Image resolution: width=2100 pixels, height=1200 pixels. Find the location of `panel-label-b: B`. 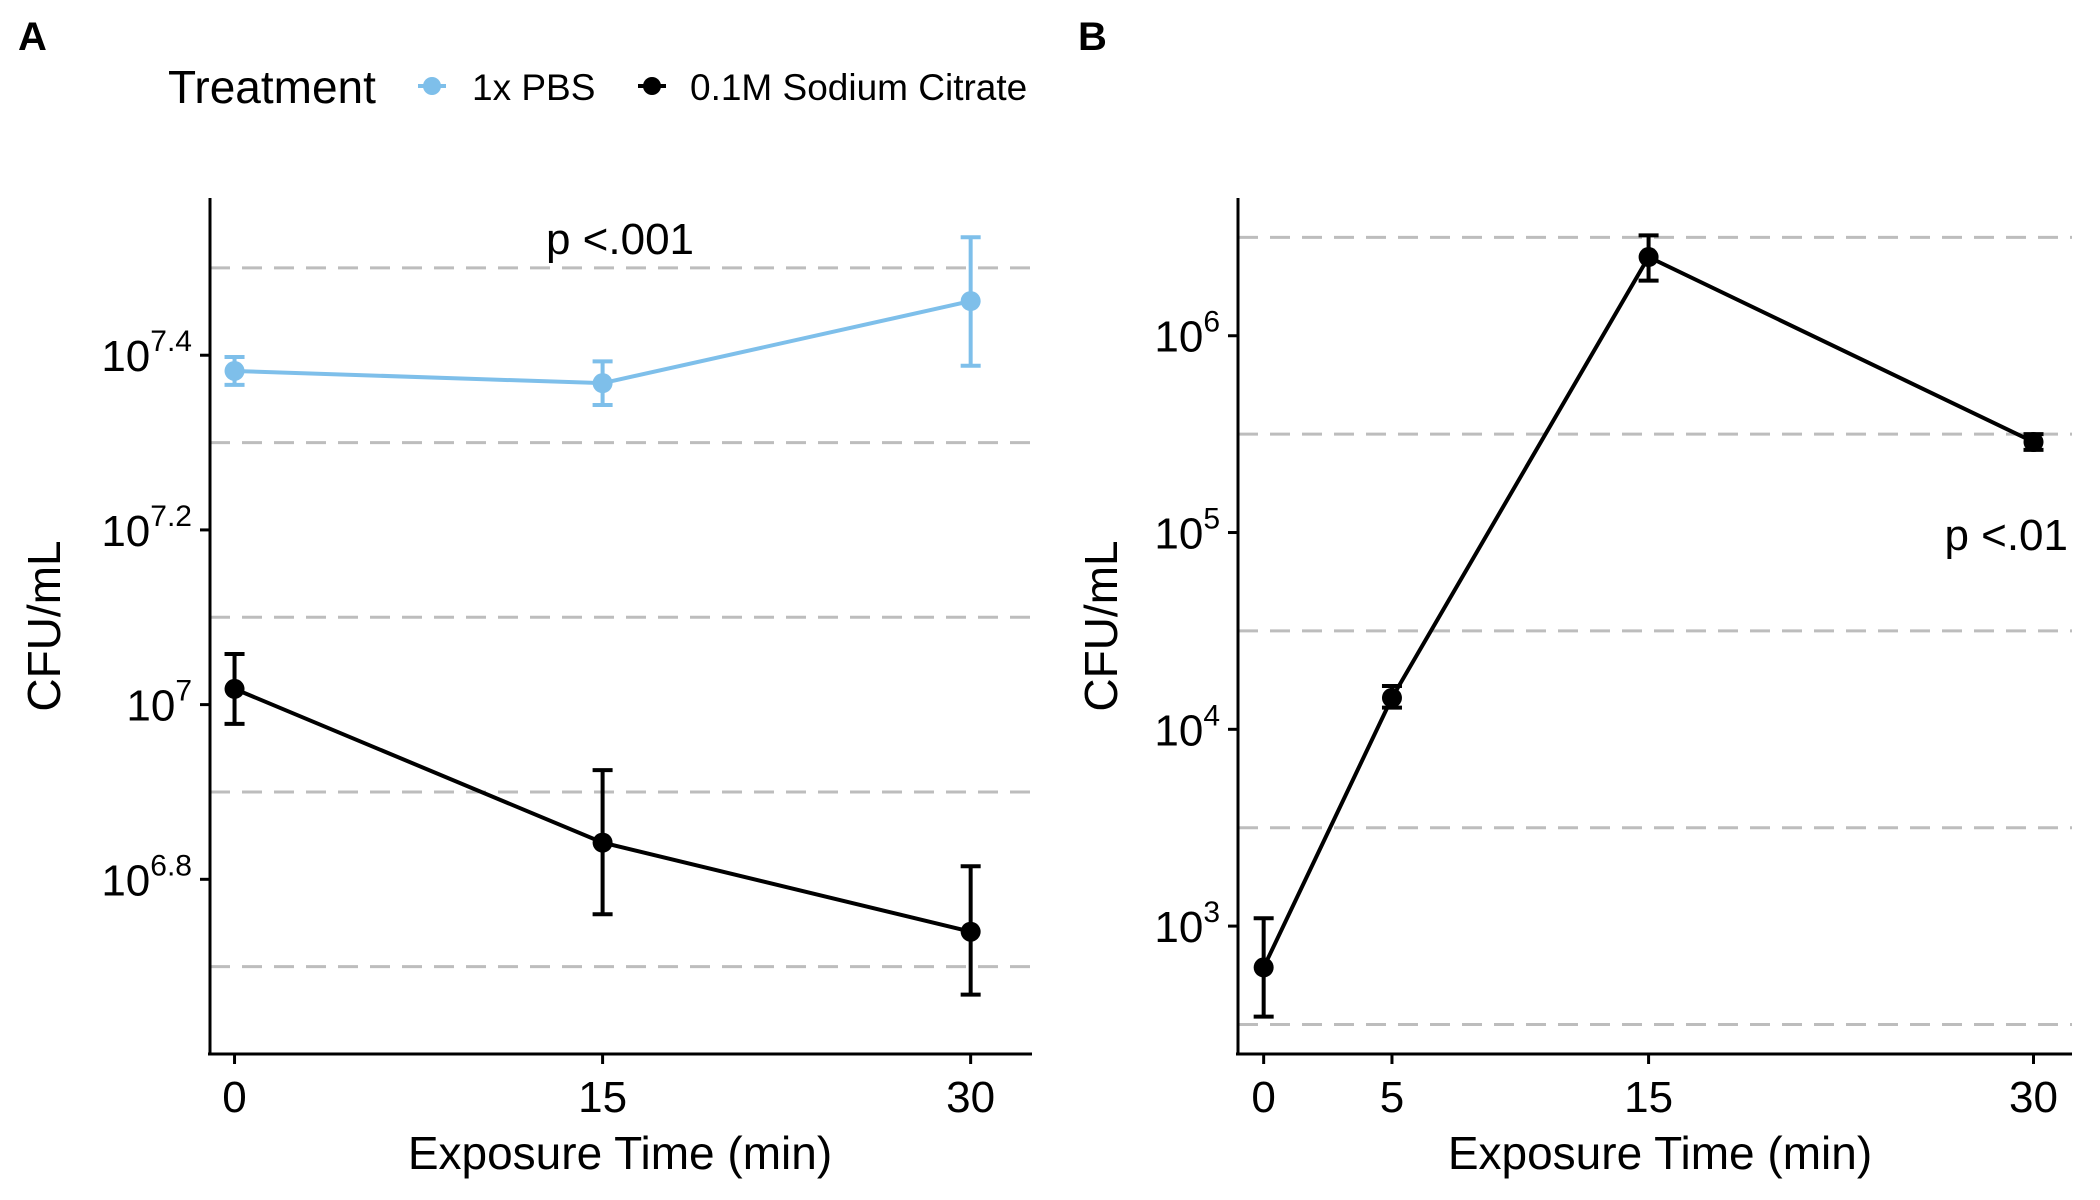

panel-label-b: B is located at coordinates (1092, 37).